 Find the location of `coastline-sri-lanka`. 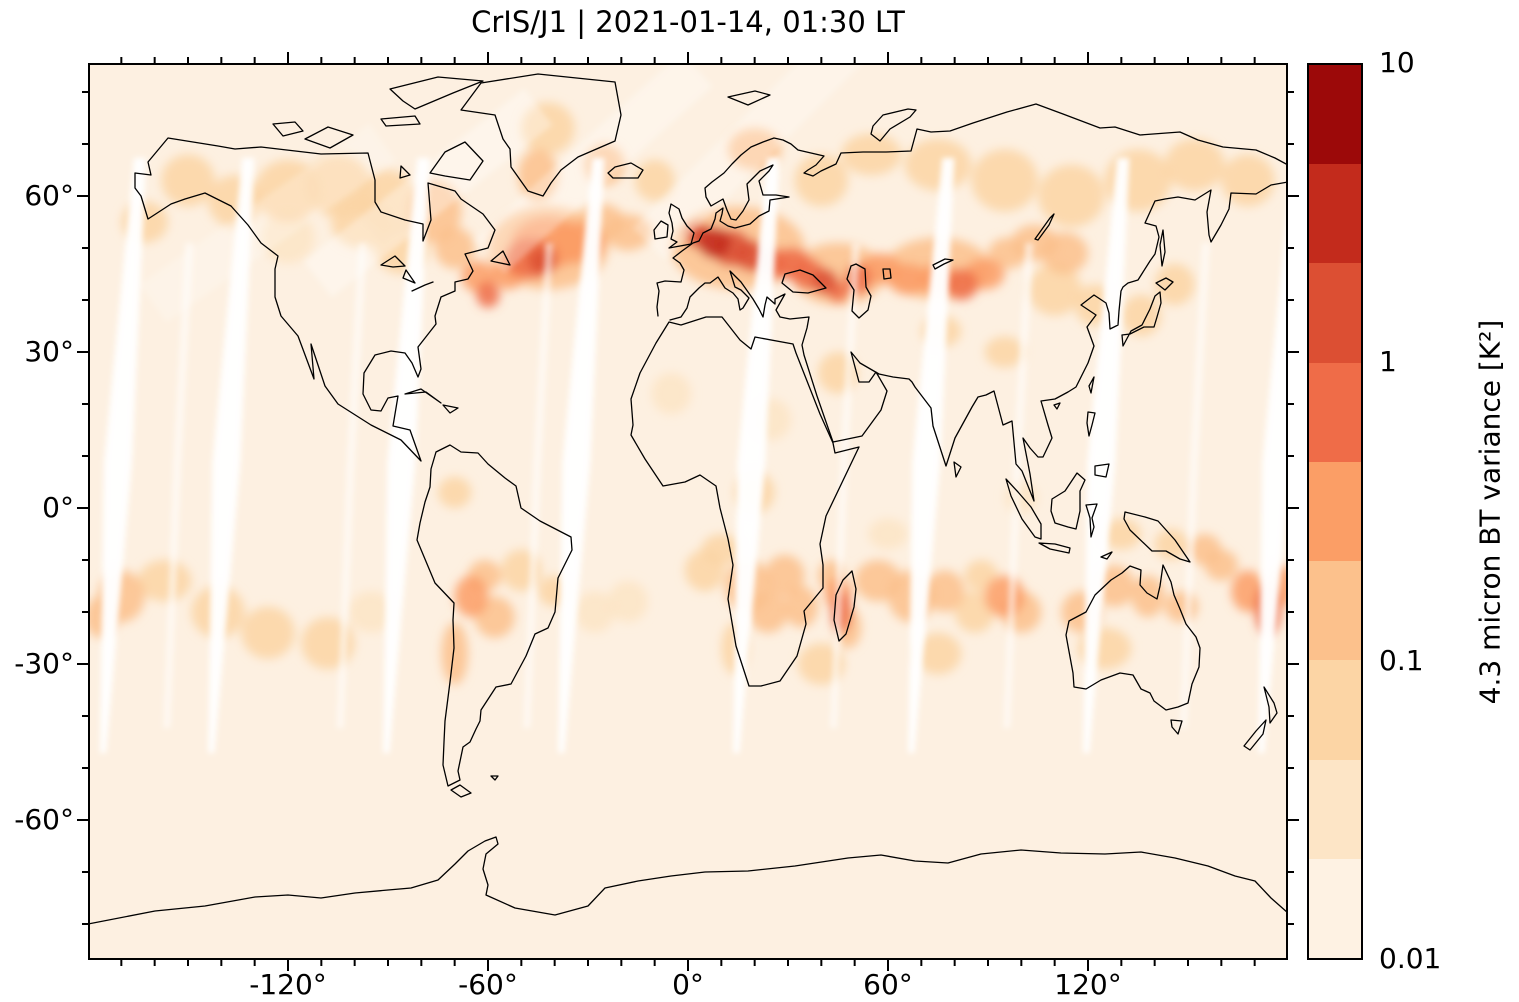

coastline-sri-lanka is located at coordinates (957, 469).